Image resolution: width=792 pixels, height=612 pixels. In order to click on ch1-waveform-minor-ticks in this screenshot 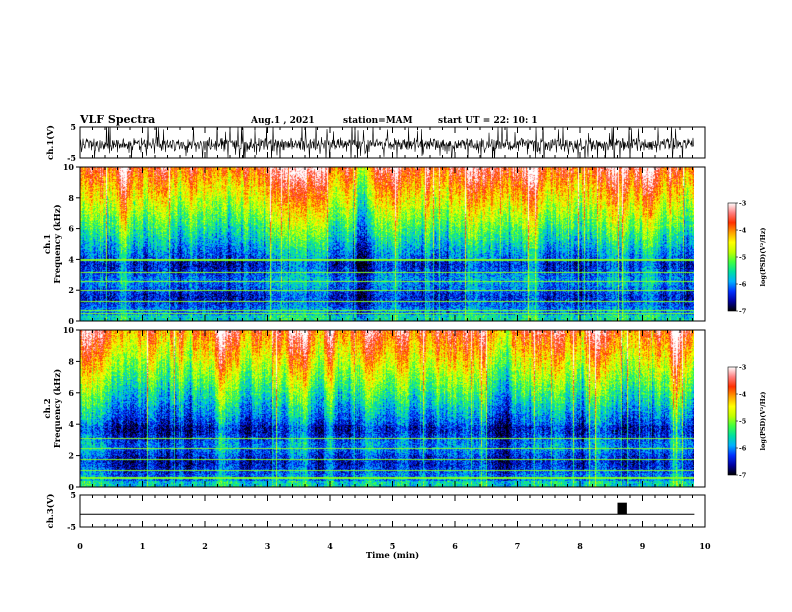, I will do `click(392, 142)`.